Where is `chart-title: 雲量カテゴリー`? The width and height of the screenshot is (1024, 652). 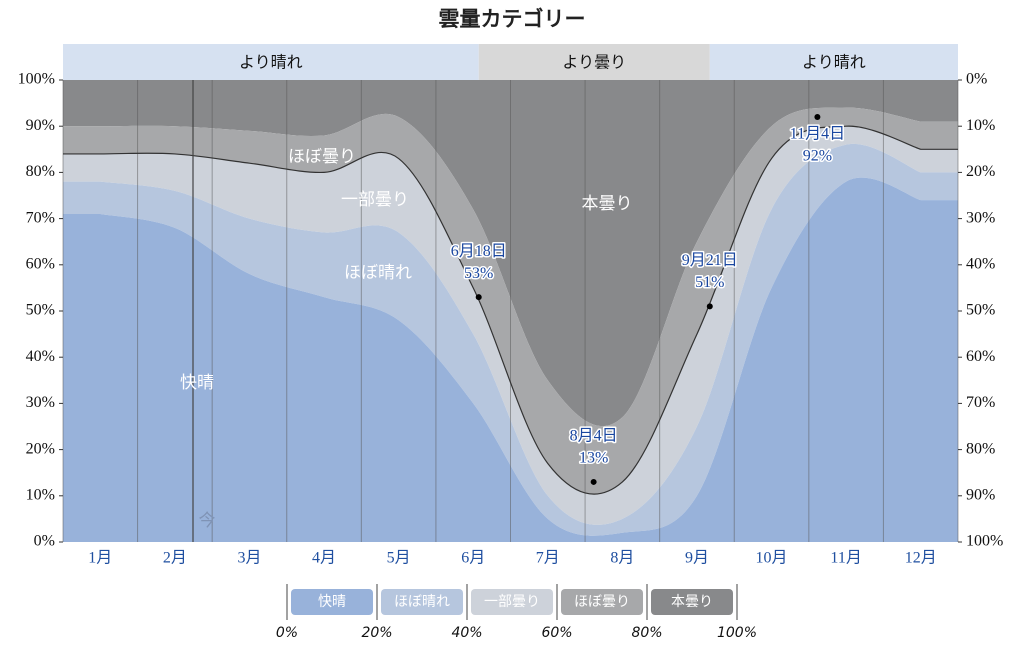
chart-title: 雲量カテゴリー is located at coordinates (512, 19).